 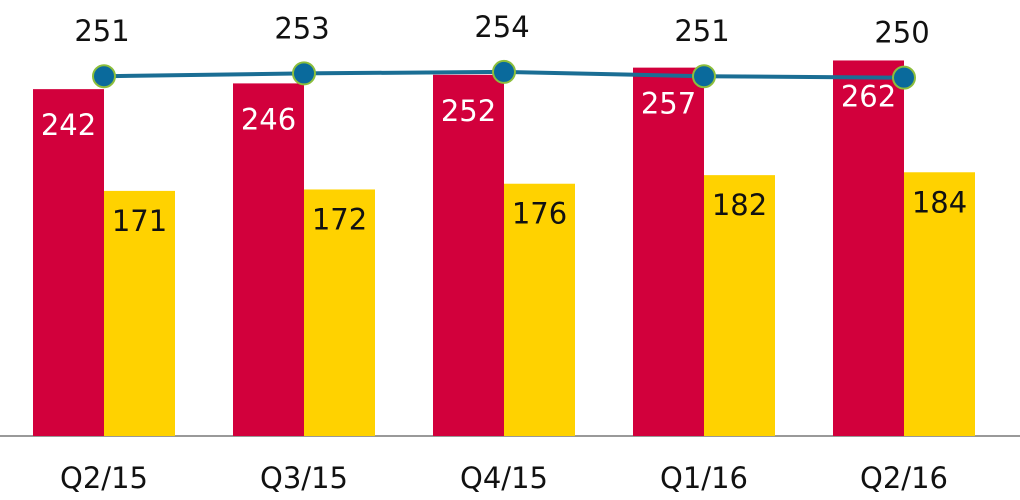 I want to click on data-label: 171, so click(x=139, y=221).